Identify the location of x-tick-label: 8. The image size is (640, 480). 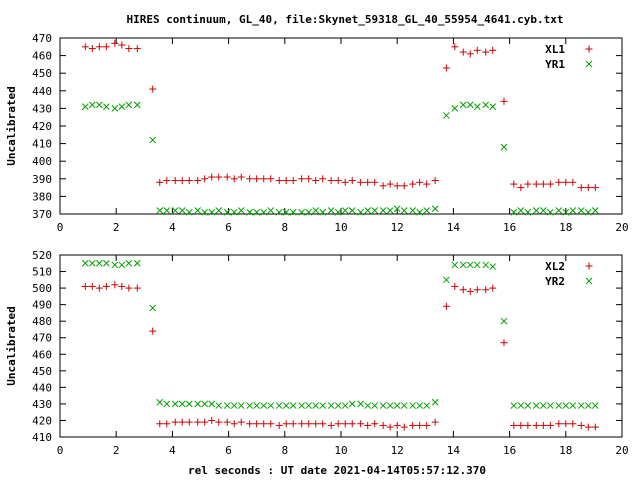
(284, 227).